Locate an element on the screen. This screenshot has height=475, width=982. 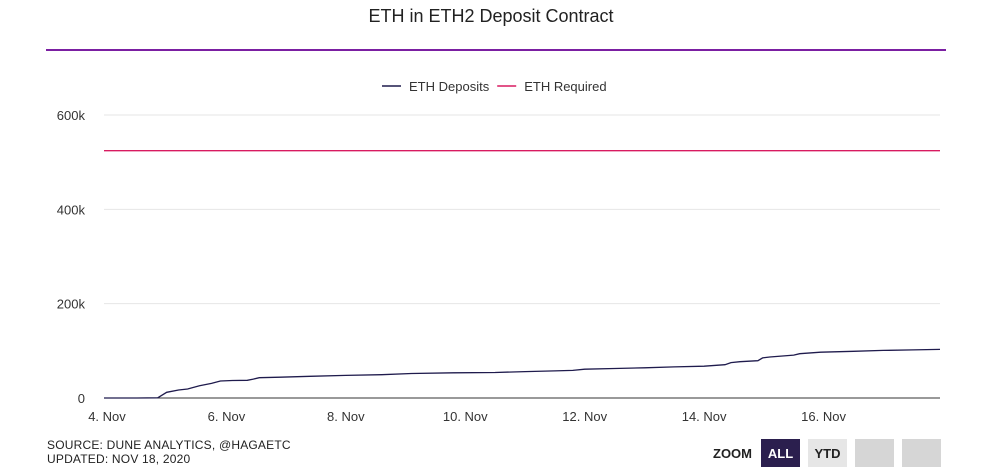
x-tick-label: 10. Nov is located at coordinates (465, 416).